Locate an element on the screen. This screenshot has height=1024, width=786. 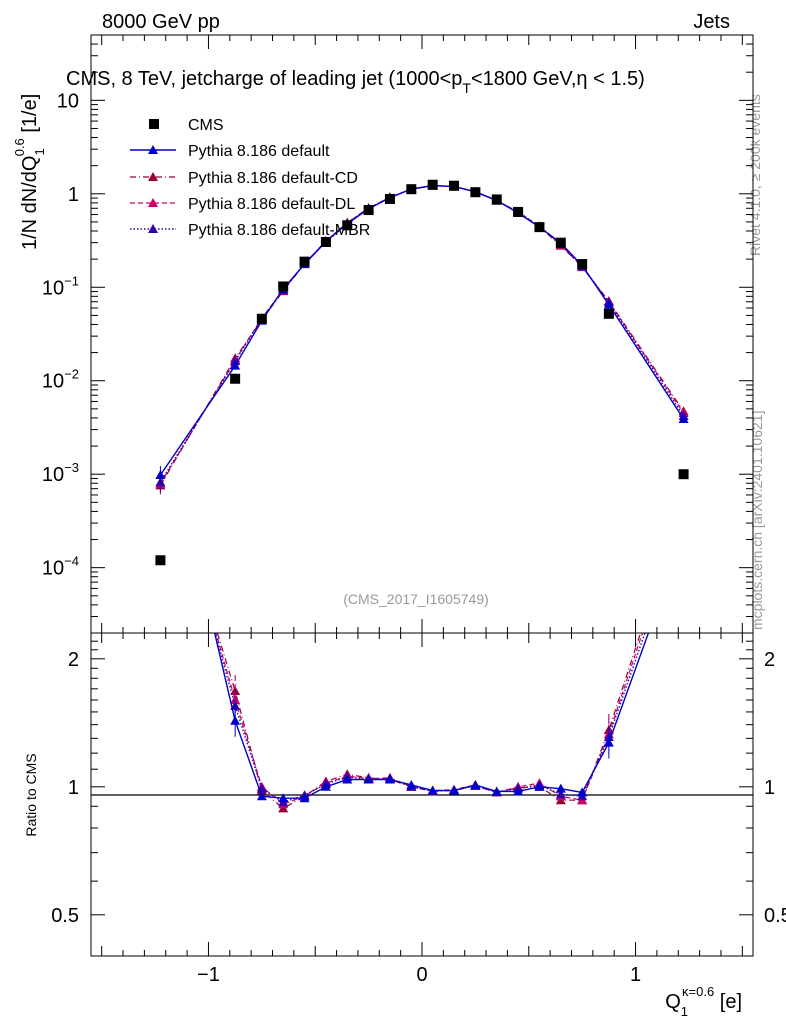
ratio-tick-label-right: 2 is located at coordinates (769, 660).